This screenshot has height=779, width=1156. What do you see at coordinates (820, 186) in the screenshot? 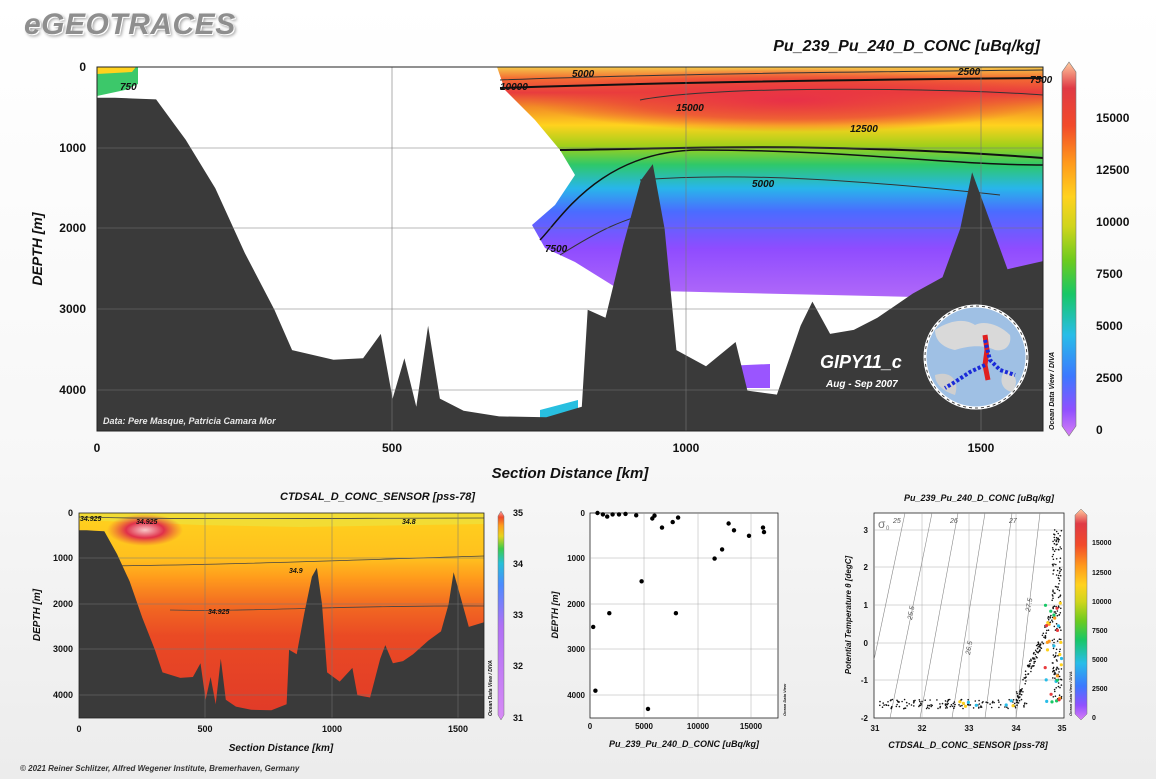
I see `contour-line` at bounding box center [820, 186].